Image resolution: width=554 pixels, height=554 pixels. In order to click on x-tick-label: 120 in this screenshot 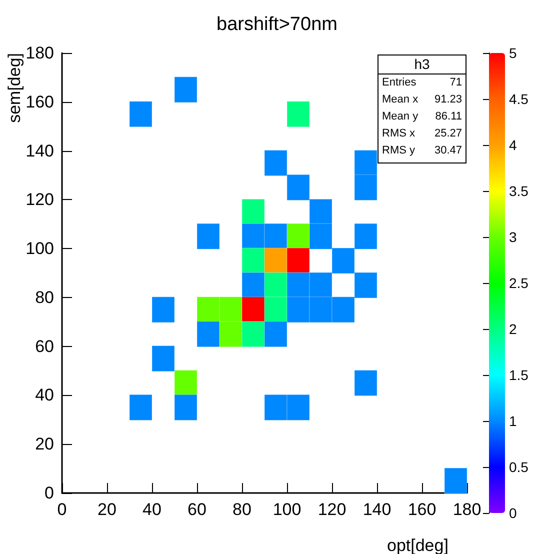, I will do `click(332, 509)`.